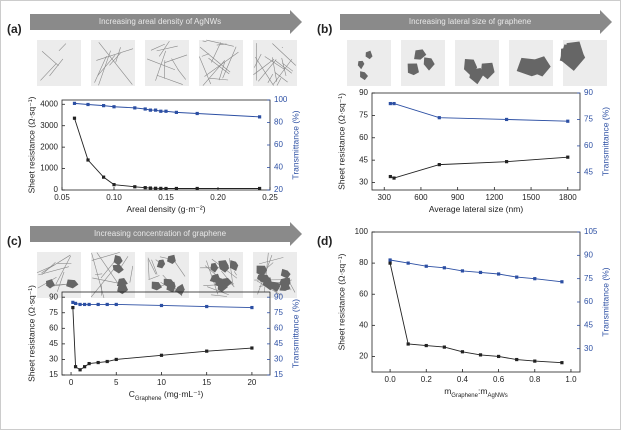 This screenshot has width=621, height=430. What do you see at coordinates (278, 167) in the screenshot?
I see `y2-tick-label: 40` at bounding box center [278, 167].